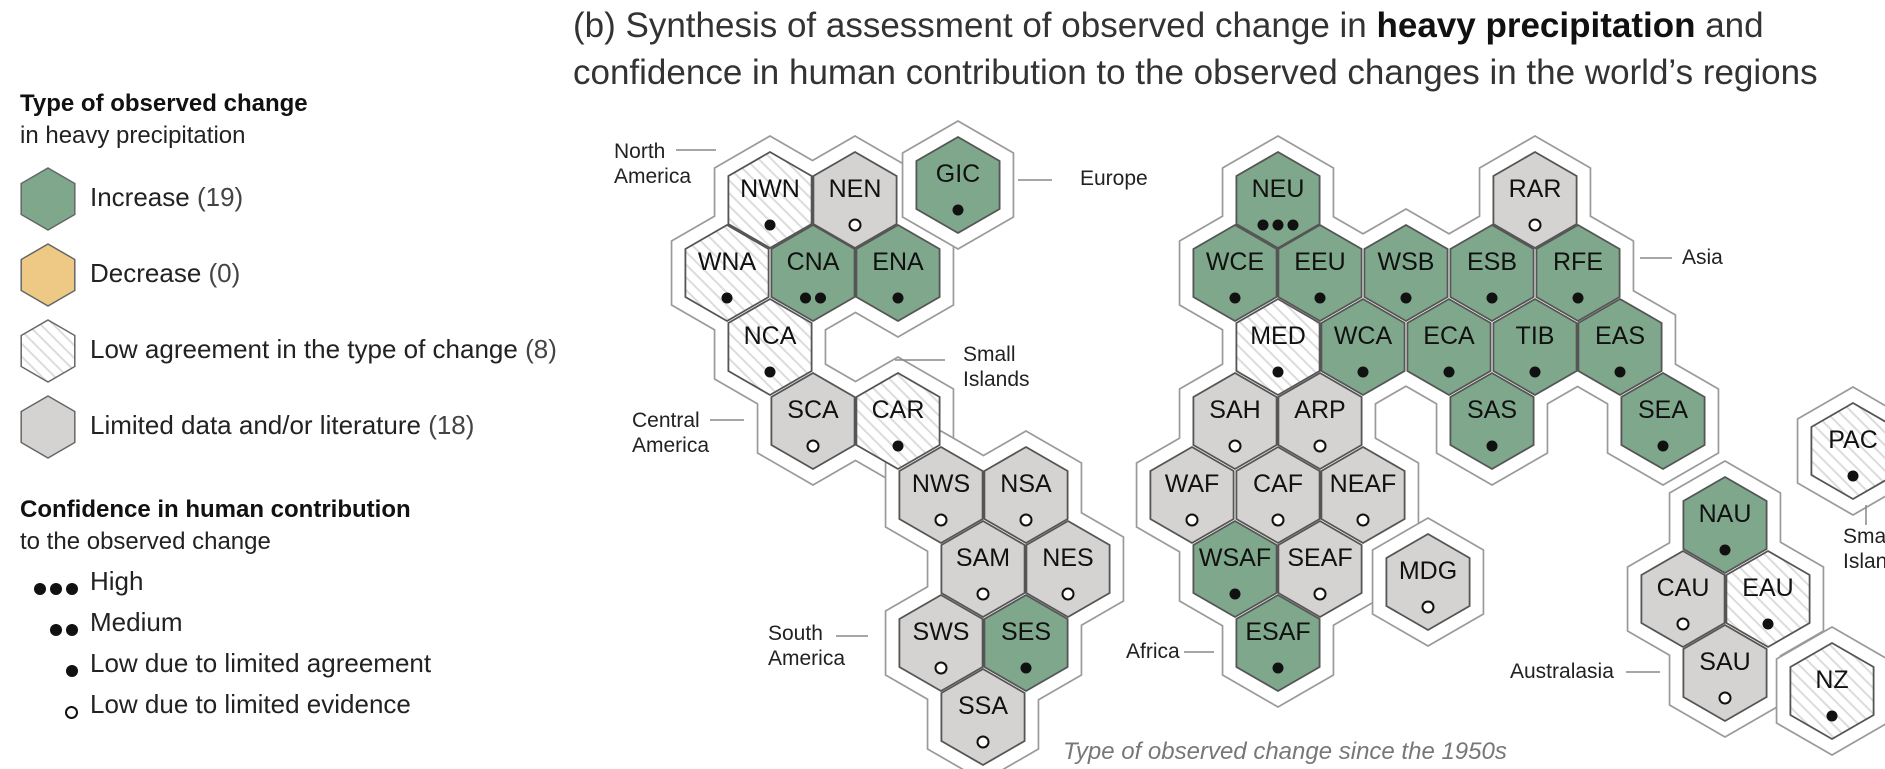  I want to click on region-wsaf: WSAF, so click(1235, 569).